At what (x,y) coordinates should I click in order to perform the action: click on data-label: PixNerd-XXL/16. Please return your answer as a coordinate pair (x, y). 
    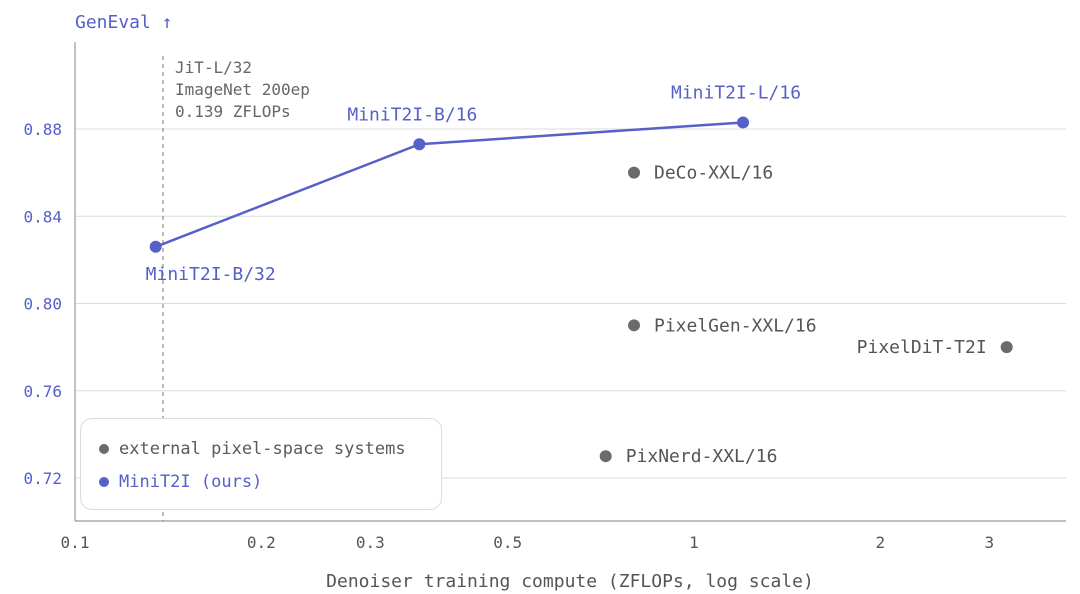
    Looking at the image, I should click on (702, 456).